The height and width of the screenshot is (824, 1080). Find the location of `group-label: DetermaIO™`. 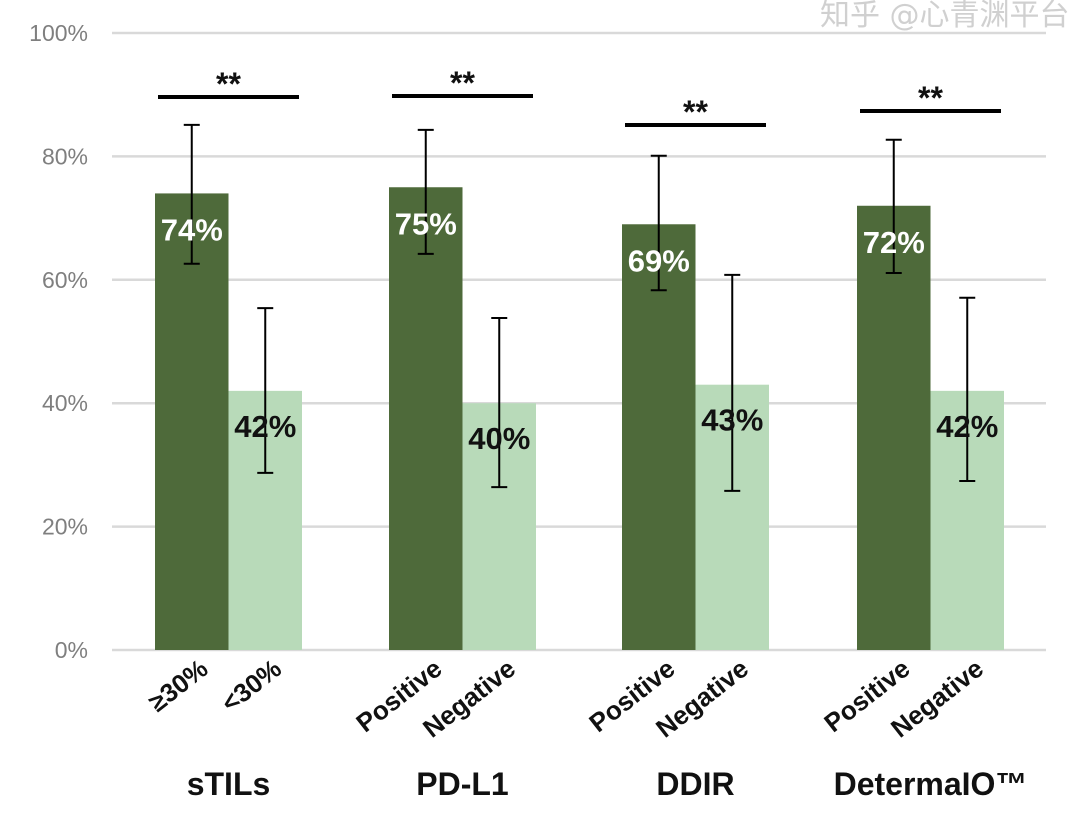

group-label: DetermaIO™ is located at coordinates (931, 784).